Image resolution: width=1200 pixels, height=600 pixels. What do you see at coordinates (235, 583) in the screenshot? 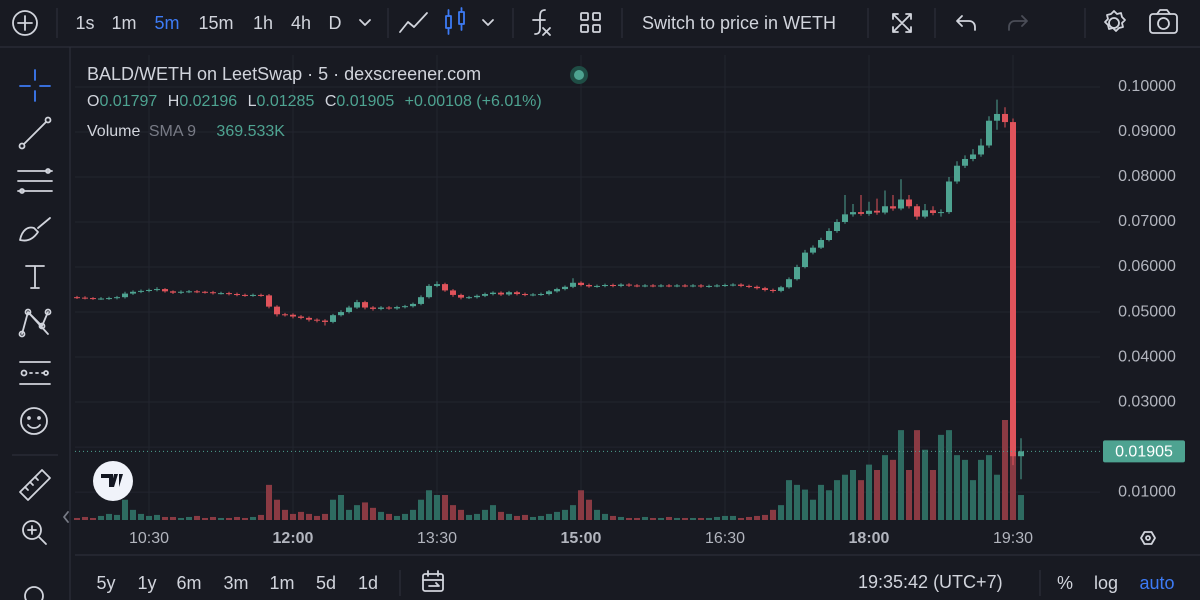
I see `range-button: 3m` at bounding box center [235, 583].